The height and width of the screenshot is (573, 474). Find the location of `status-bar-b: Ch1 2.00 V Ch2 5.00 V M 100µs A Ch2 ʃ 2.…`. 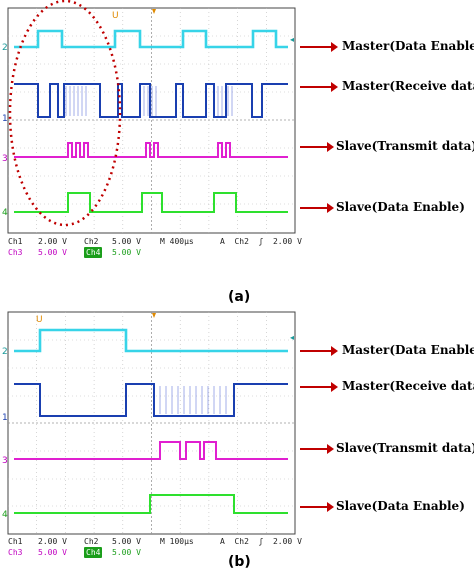

status-bar-b: Ch1 2.00 V Ch2 5.00 V M 100µs A Ch2 ʃ 2.… is located at coordinates (155, 548).